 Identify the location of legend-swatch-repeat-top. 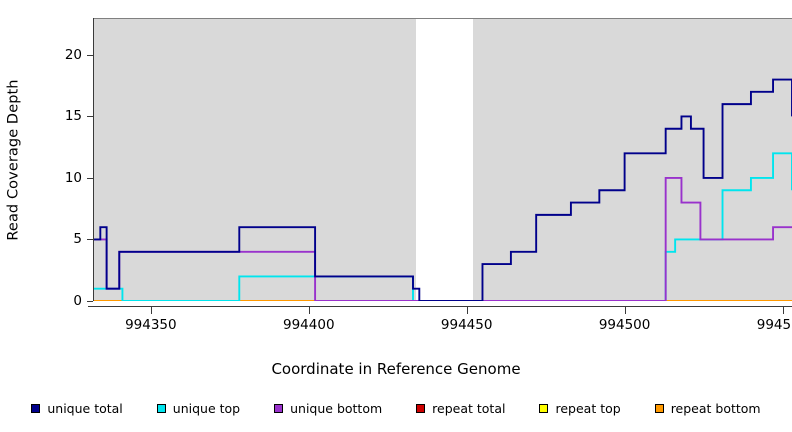
(544, 408).